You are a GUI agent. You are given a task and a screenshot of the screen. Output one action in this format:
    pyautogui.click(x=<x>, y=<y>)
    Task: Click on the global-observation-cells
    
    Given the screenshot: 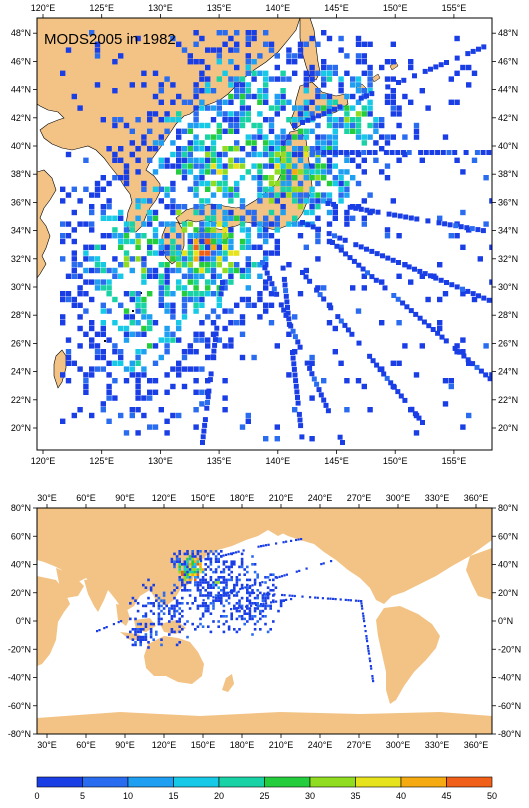 What is the action you would take?
    pyautogui.click(x=235, y=610)
    